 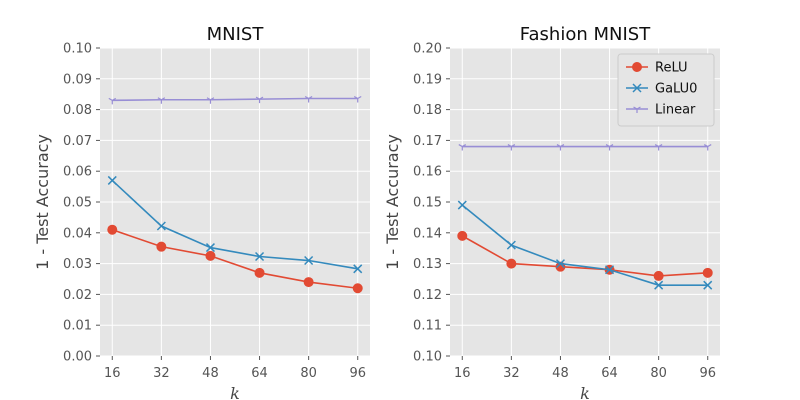 I want to click on y-tick-label: 0.20, so click(x=427, y=49).